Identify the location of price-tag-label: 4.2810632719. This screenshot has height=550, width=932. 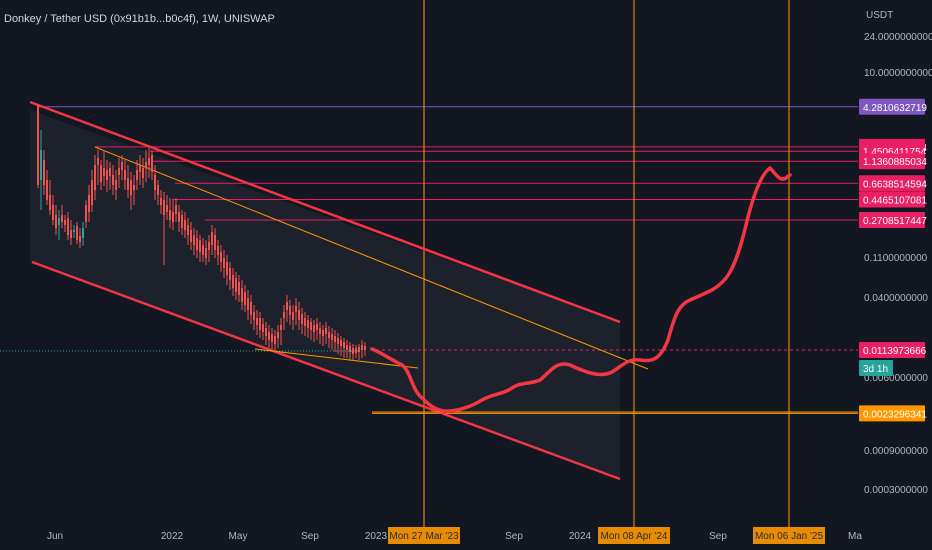
(895, 108).